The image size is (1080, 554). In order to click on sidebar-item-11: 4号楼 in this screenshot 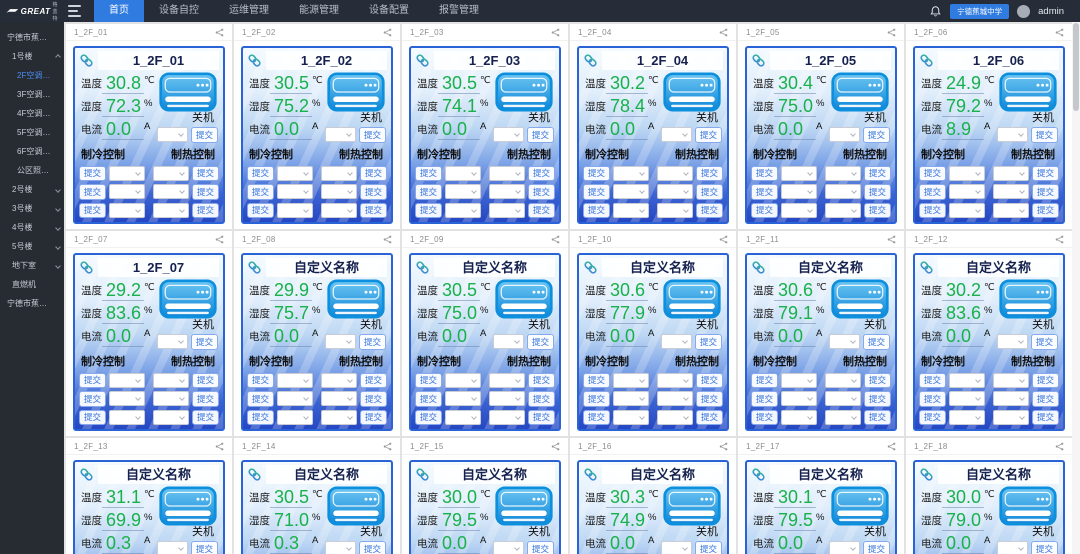, I will do `click(32, 227)`.